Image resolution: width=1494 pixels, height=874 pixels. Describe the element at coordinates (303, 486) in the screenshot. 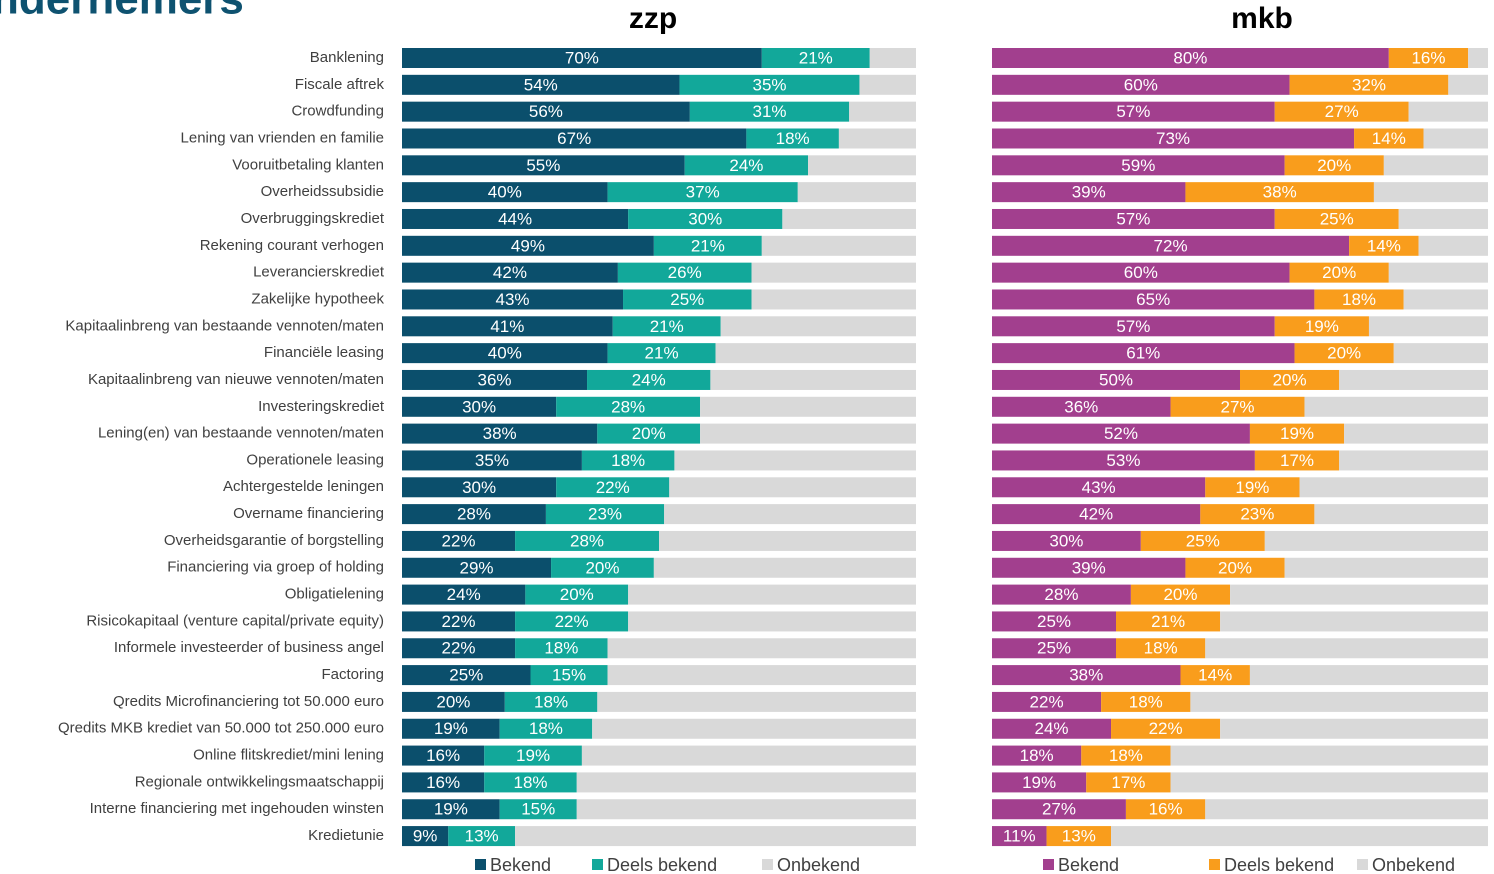

I see `category-label: Achtergestelde leningen` at that location.